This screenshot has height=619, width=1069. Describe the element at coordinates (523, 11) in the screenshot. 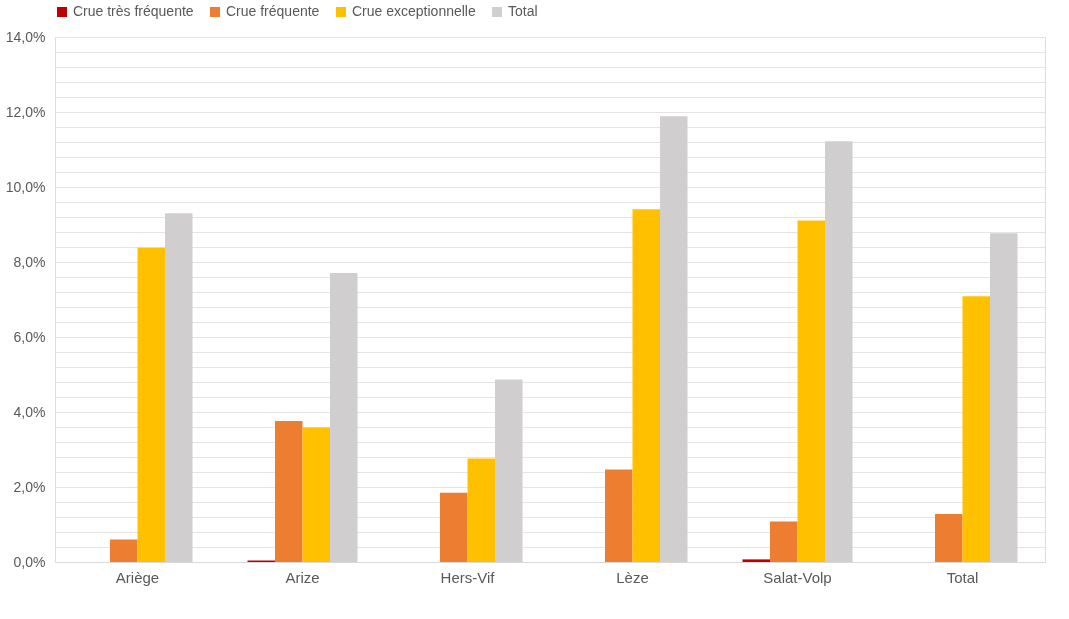

I see `legend-label: Total` at that location.